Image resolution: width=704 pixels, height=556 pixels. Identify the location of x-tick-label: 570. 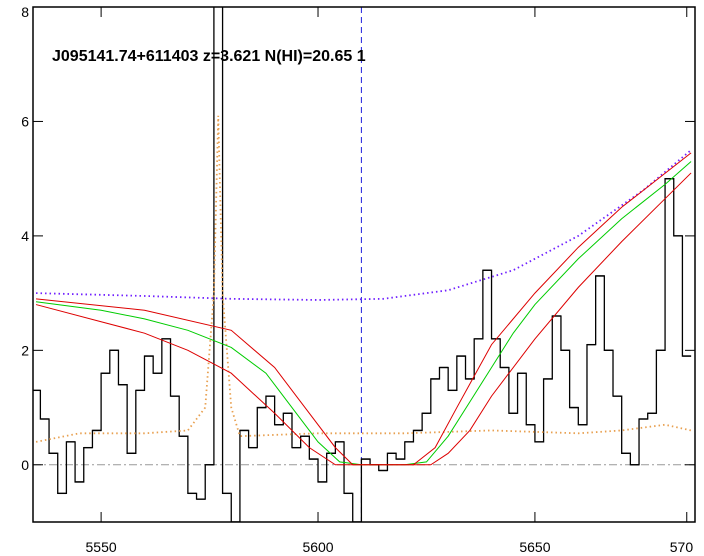
(682, 547).